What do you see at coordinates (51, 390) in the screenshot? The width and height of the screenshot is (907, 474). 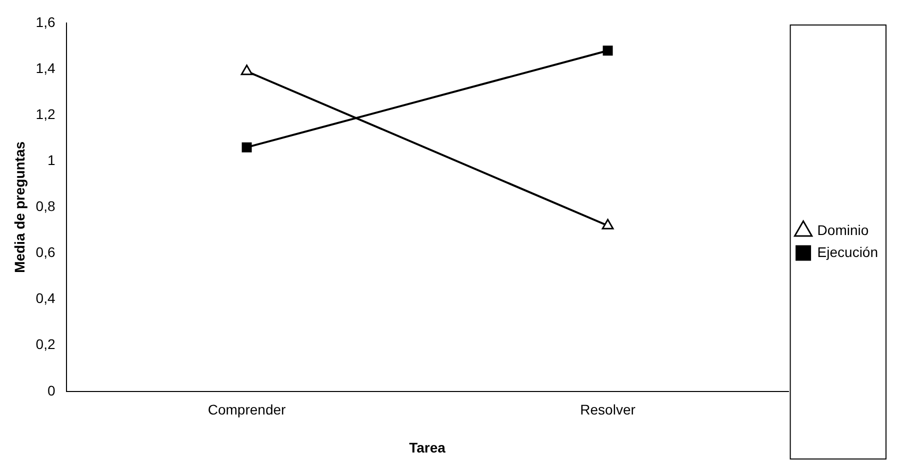 I see `y-tick-label: 0` at bounding box center [51, 390].